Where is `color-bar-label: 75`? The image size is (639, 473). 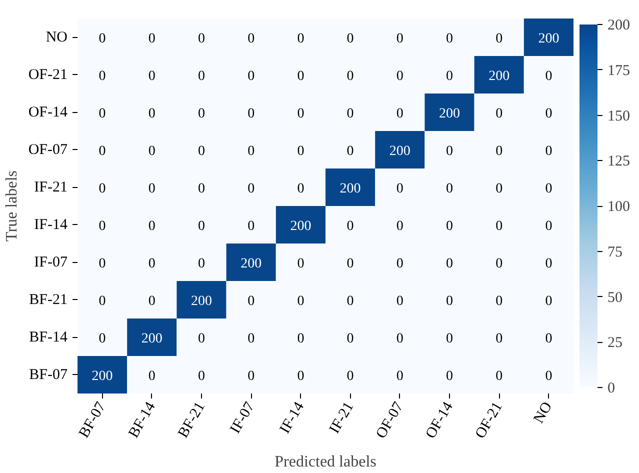 color-bar-label: 75 is located at coordinates (615, 252).